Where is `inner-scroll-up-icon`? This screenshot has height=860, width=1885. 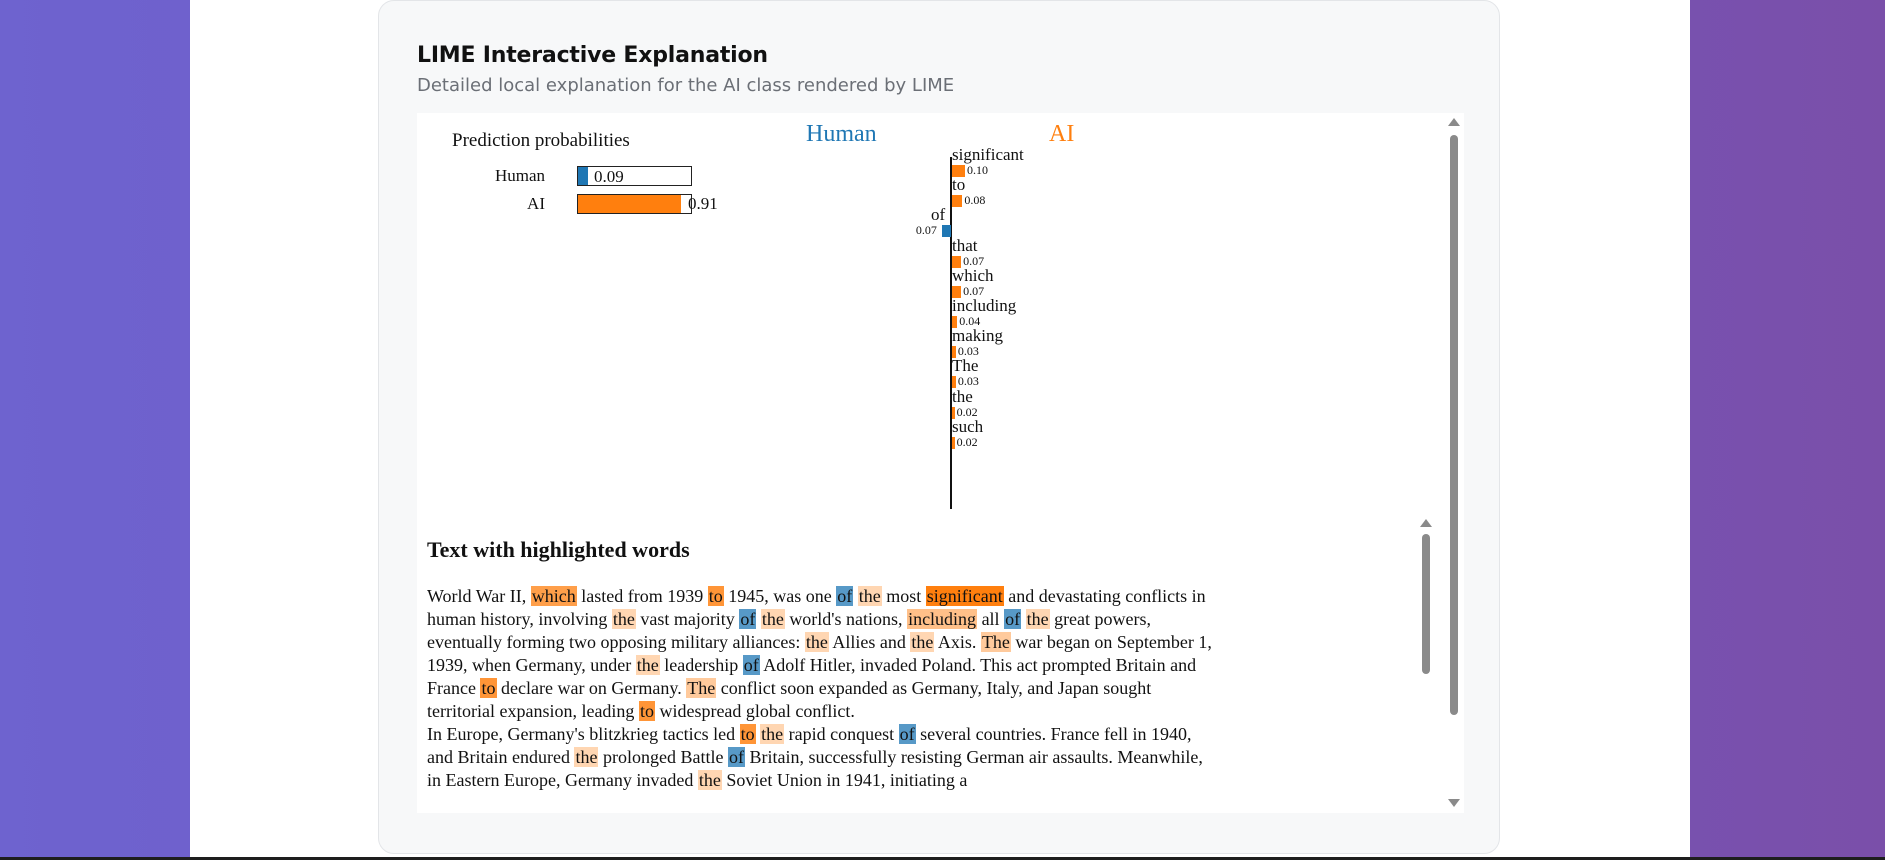 inner-scroll-up-icon is located at coordinates (1426, 523).